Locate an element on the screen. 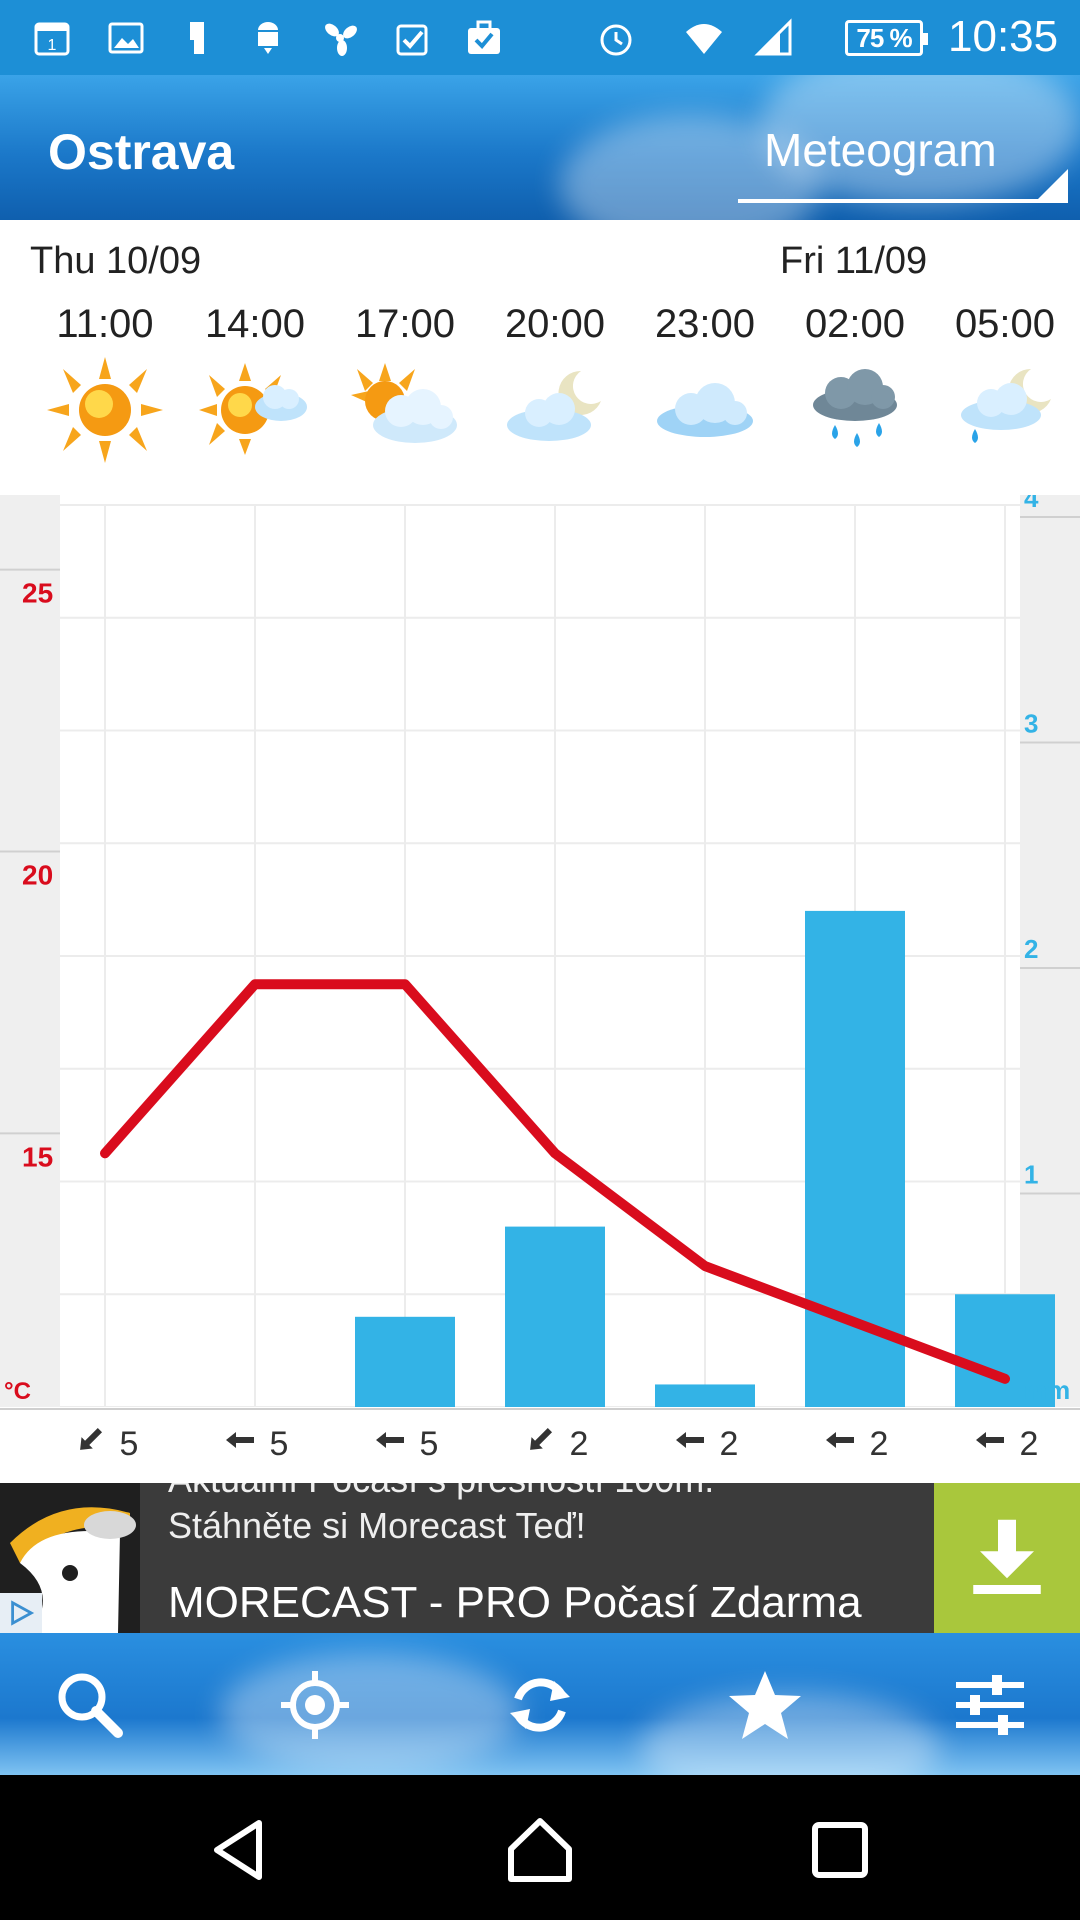 The width and height of the screenshot is (1080, 1920). home-icon is located at coordinates (540, 1850).